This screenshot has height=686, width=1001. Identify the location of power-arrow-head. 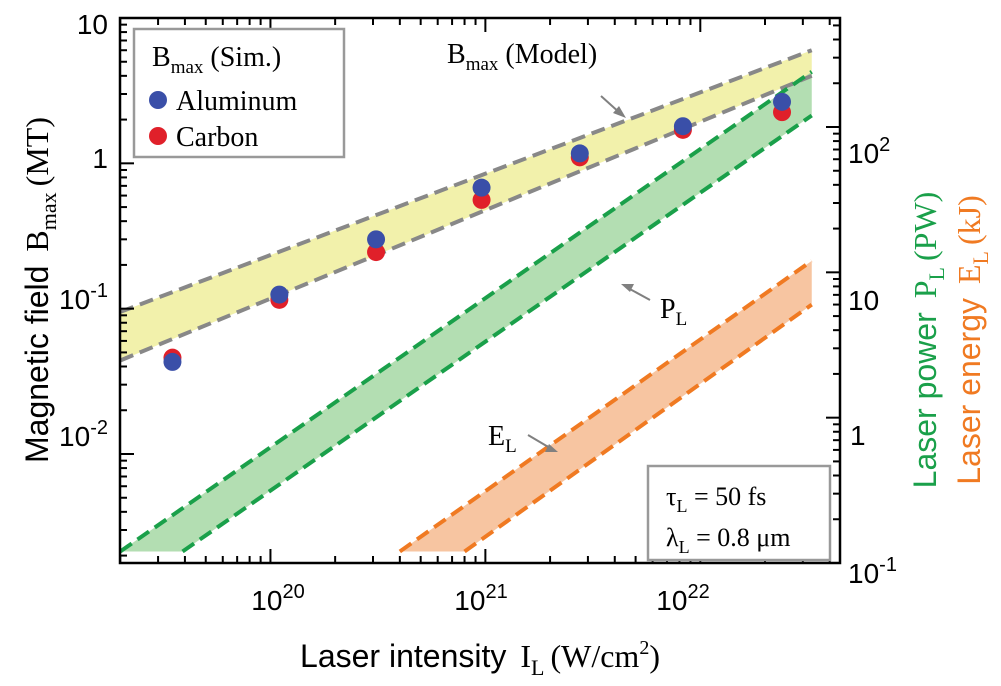
(627, 288).